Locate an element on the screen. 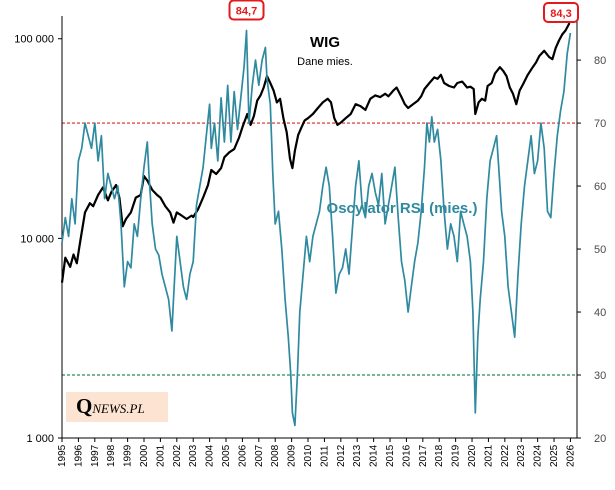 The width and height of the screenshot is (615, 490). chart-title: WIG is located at coordinates (325, 42).